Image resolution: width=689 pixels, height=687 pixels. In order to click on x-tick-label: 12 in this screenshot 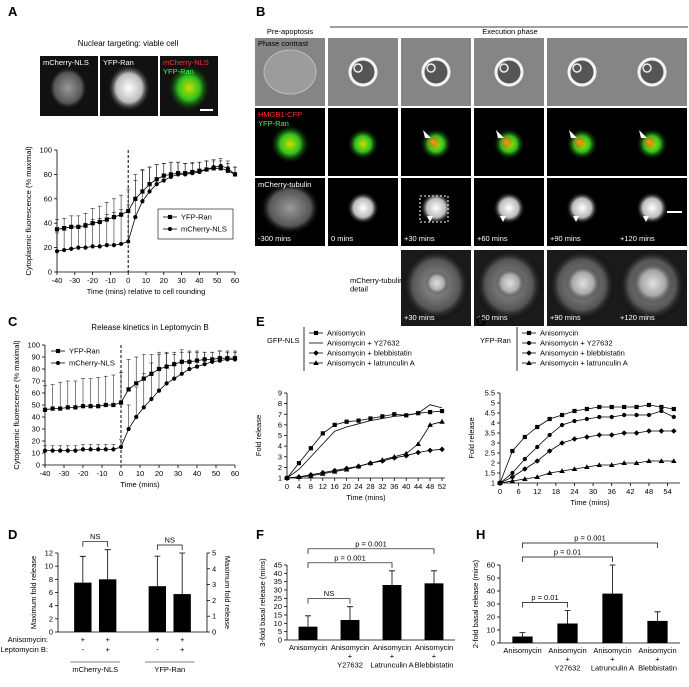, I will do `click(537, 491)`.